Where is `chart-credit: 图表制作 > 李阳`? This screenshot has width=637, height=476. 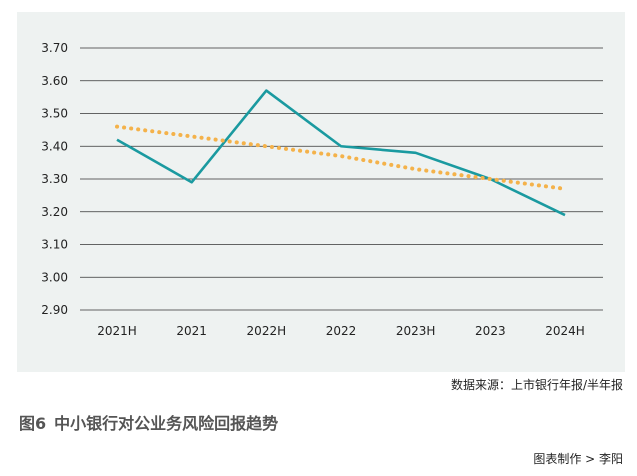 chart-credit: 图表制作 > 李阳 is located at coordinates (578, 459).